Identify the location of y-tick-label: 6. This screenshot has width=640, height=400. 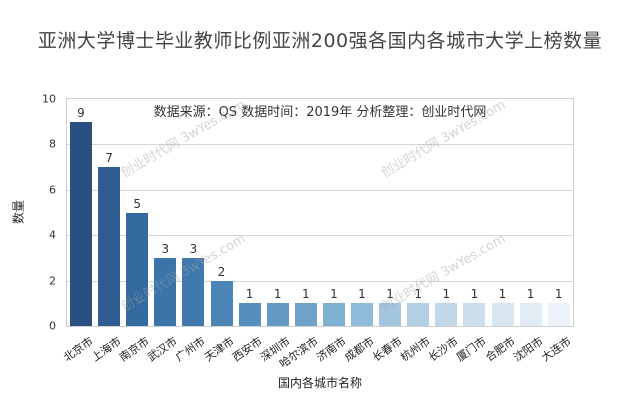
(52, 190).